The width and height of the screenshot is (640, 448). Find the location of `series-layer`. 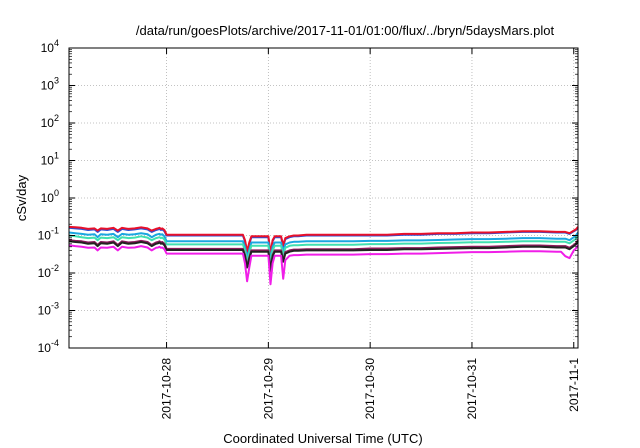

series-layer is located at coordinates (323, 255).